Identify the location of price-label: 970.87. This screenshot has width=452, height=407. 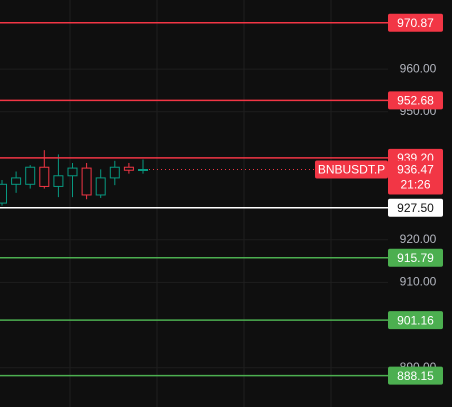
(415, 23).